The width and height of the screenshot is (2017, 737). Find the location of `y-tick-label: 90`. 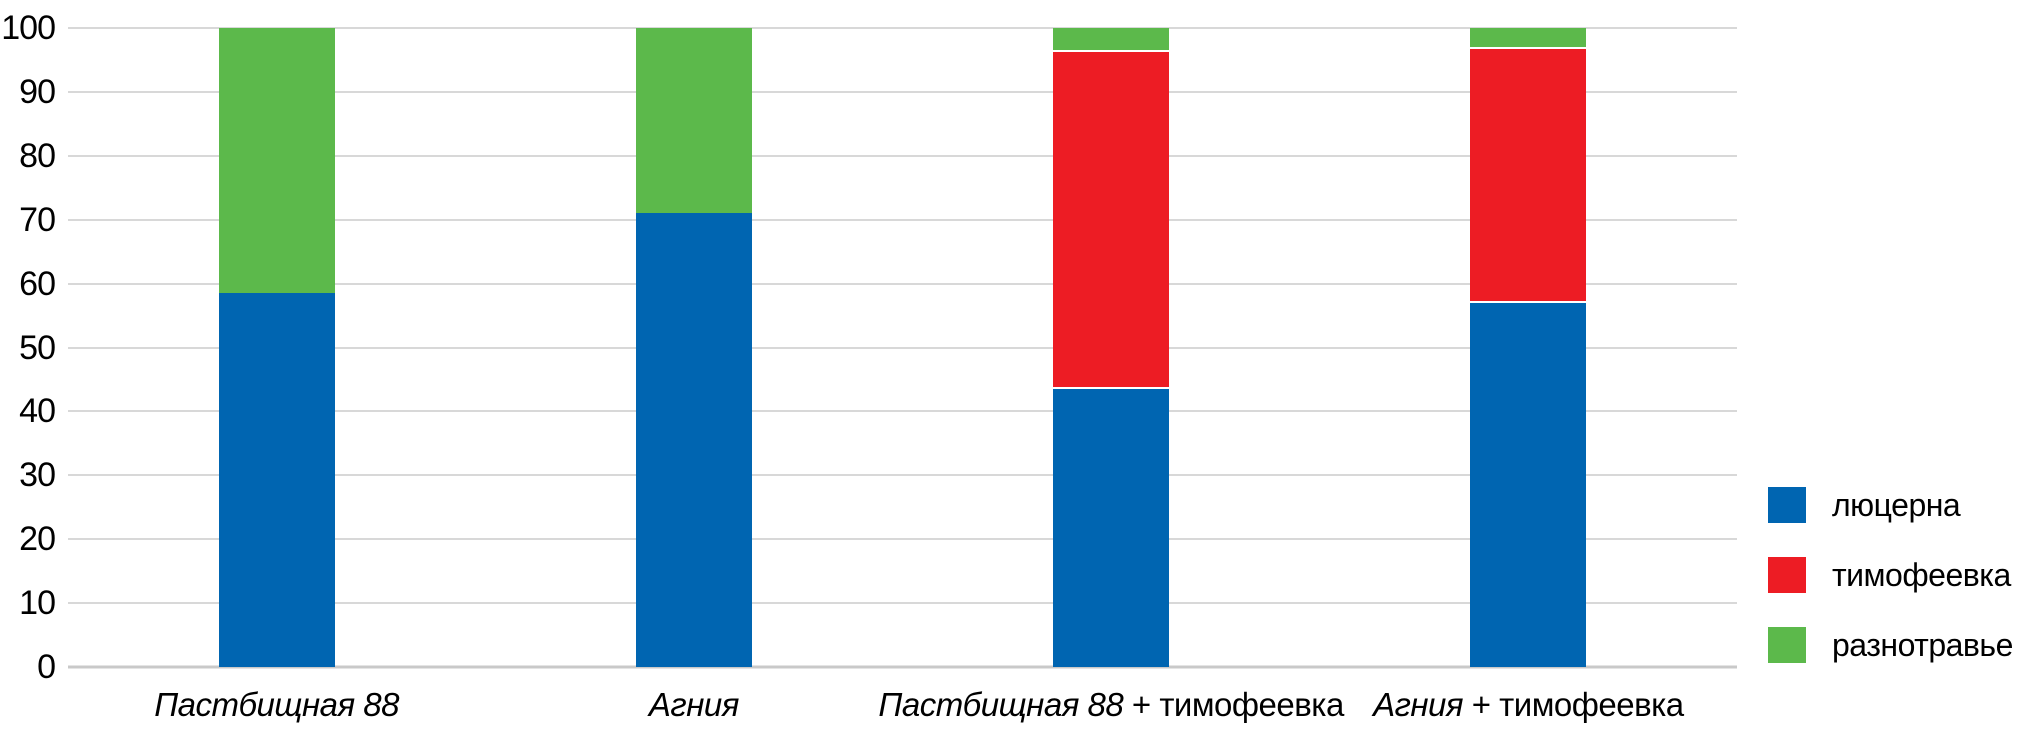

y-tick-label: 90 is located at coordinates (37, 91).